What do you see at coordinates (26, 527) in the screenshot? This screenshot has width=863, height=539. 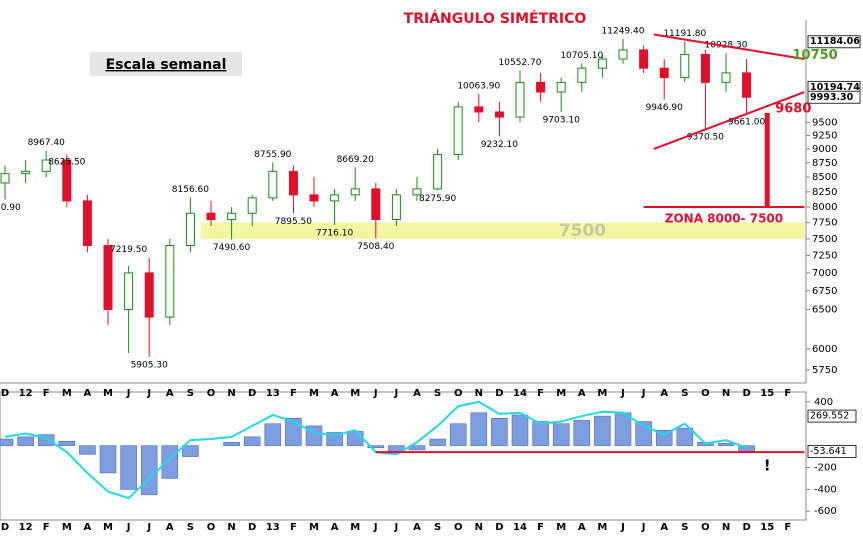 I see `x-tick-label: 12` at bounding box center [26, 527].